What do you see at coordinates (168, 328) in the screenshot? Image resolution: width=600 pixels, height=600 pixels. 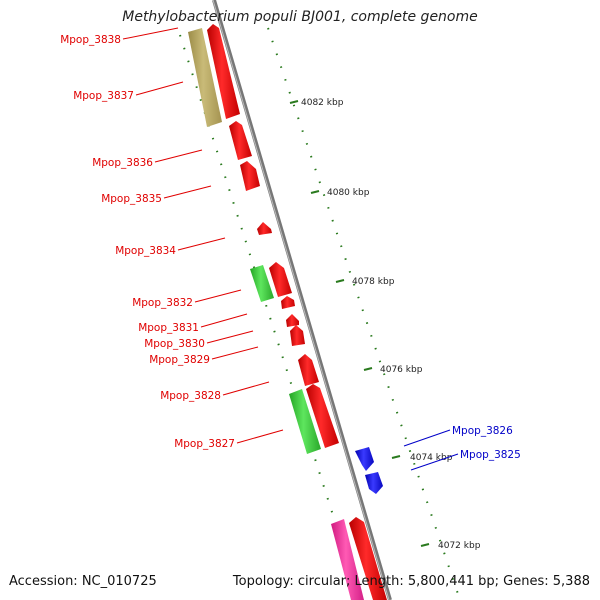 I see `gene-label: Mpop_3831` at bounding box center [168, 328].